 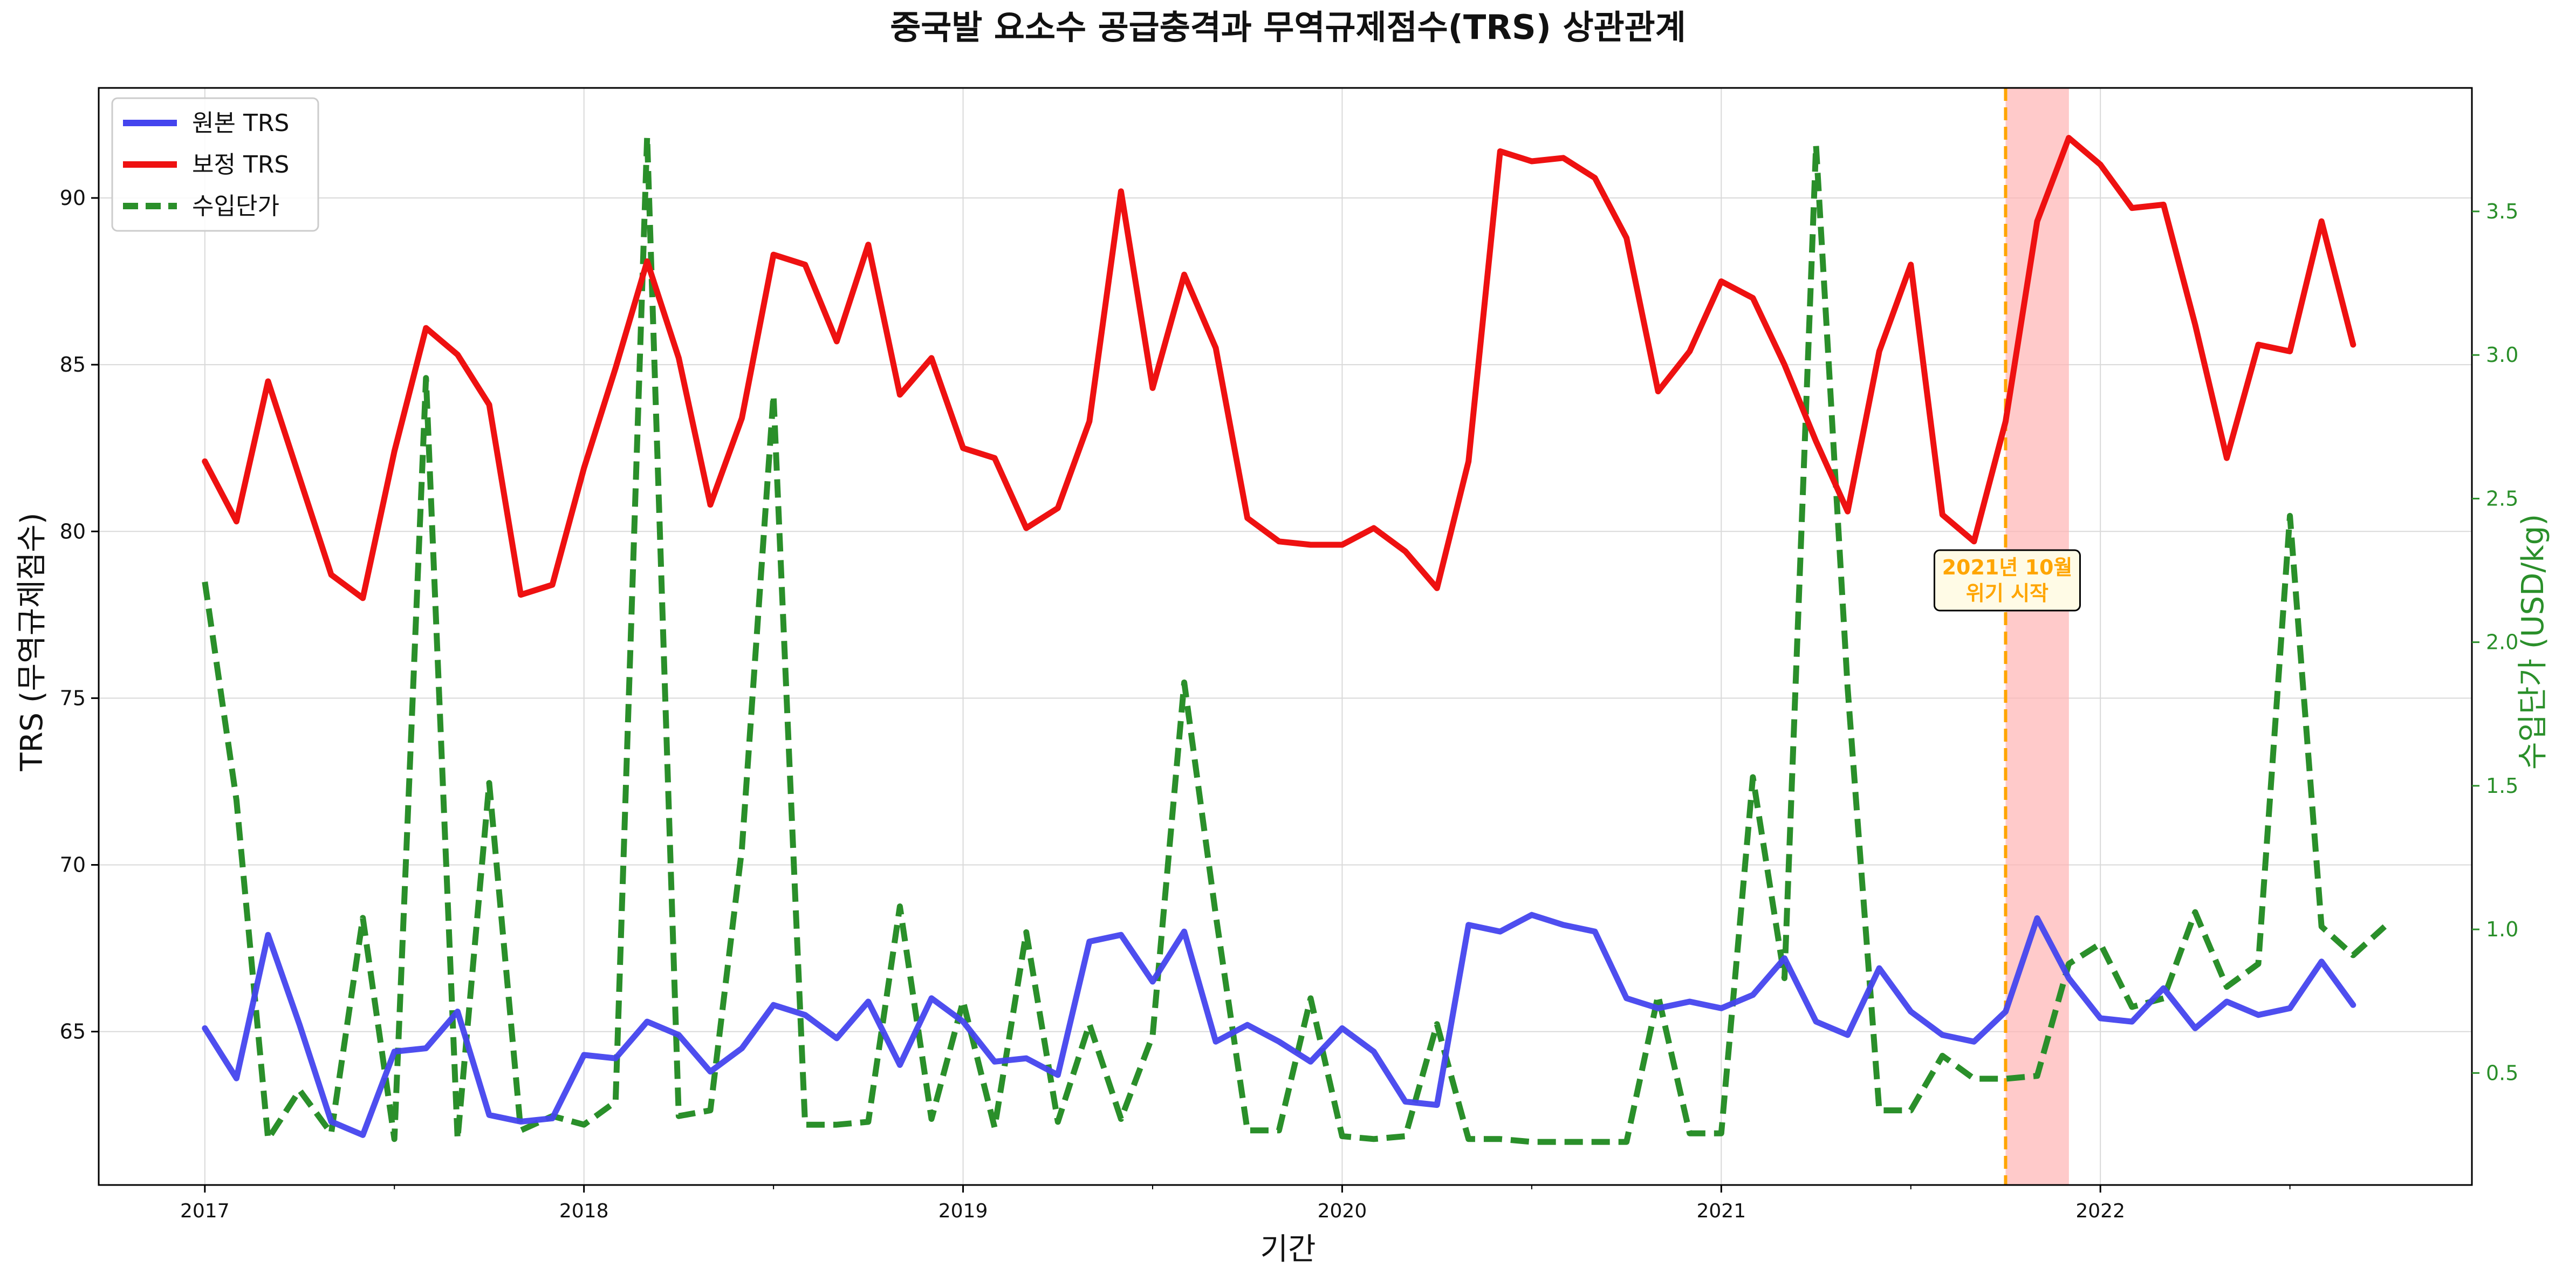 What do you see at coordinates (73, 1032) in the screenshot?
I see `y-left-tick-label: 65` at bounding box center [73, 1032].